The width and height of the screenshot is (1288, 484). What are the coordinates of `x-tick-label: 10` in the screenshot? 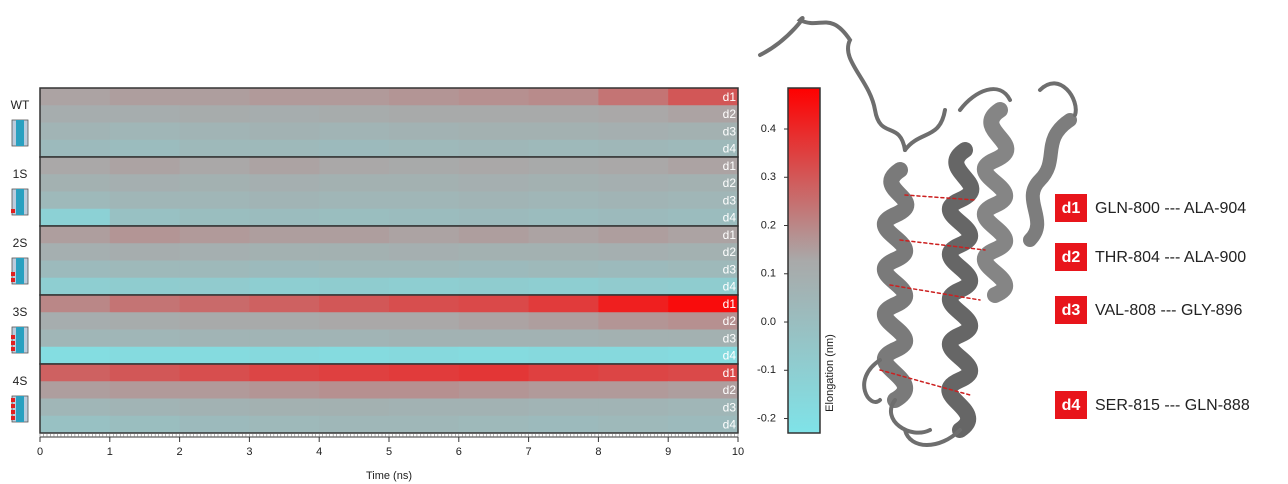 It's located at (738, 452).